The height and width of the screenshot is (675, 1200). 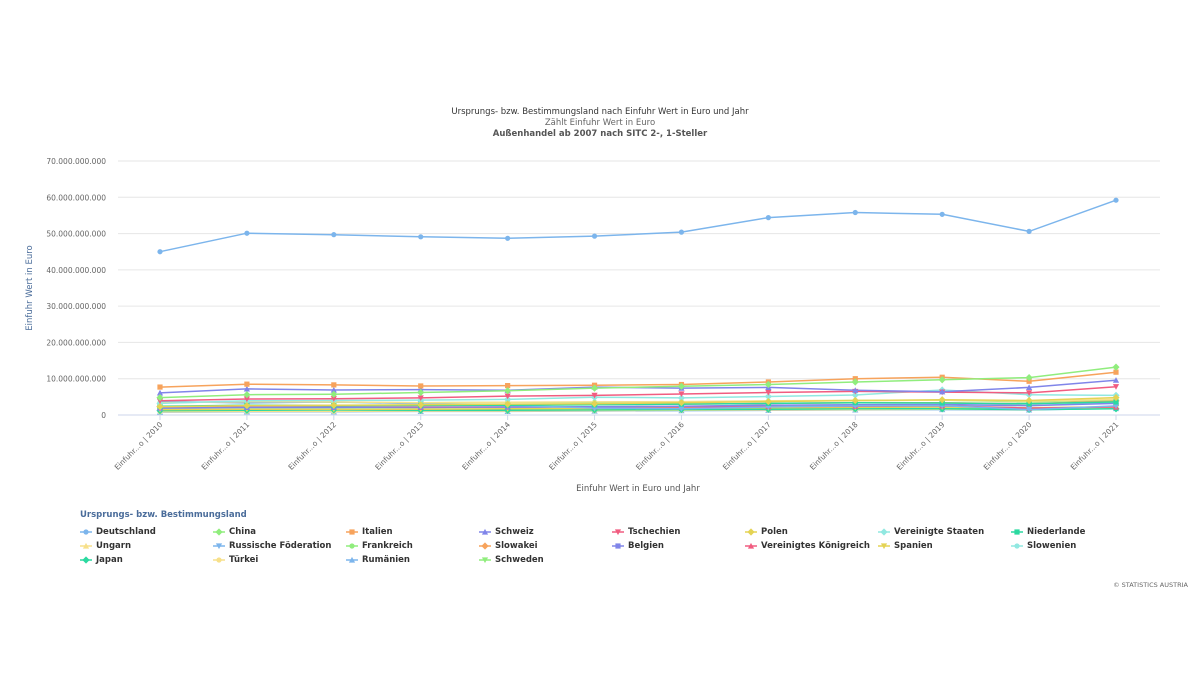 I want to click on series-deutschland, so click(x=638, y=226).